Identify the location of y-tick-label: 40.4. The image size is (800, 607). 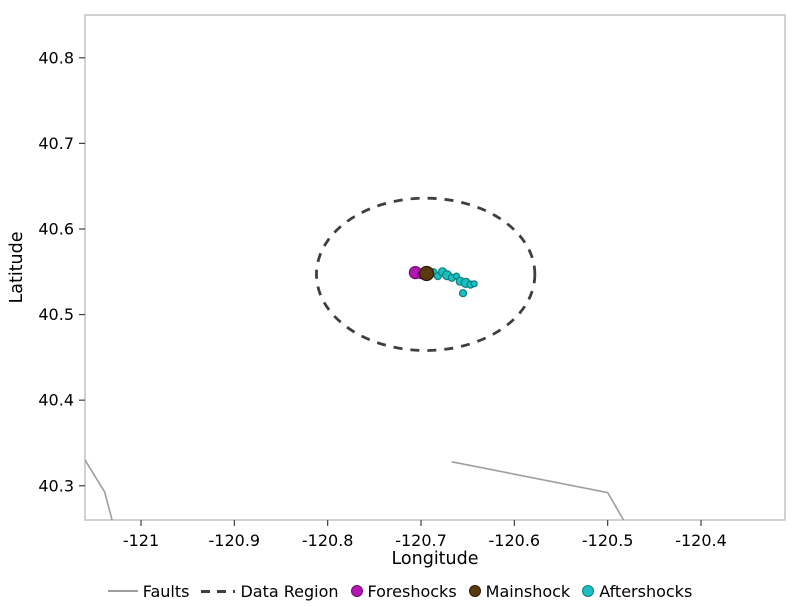
(56, 400).